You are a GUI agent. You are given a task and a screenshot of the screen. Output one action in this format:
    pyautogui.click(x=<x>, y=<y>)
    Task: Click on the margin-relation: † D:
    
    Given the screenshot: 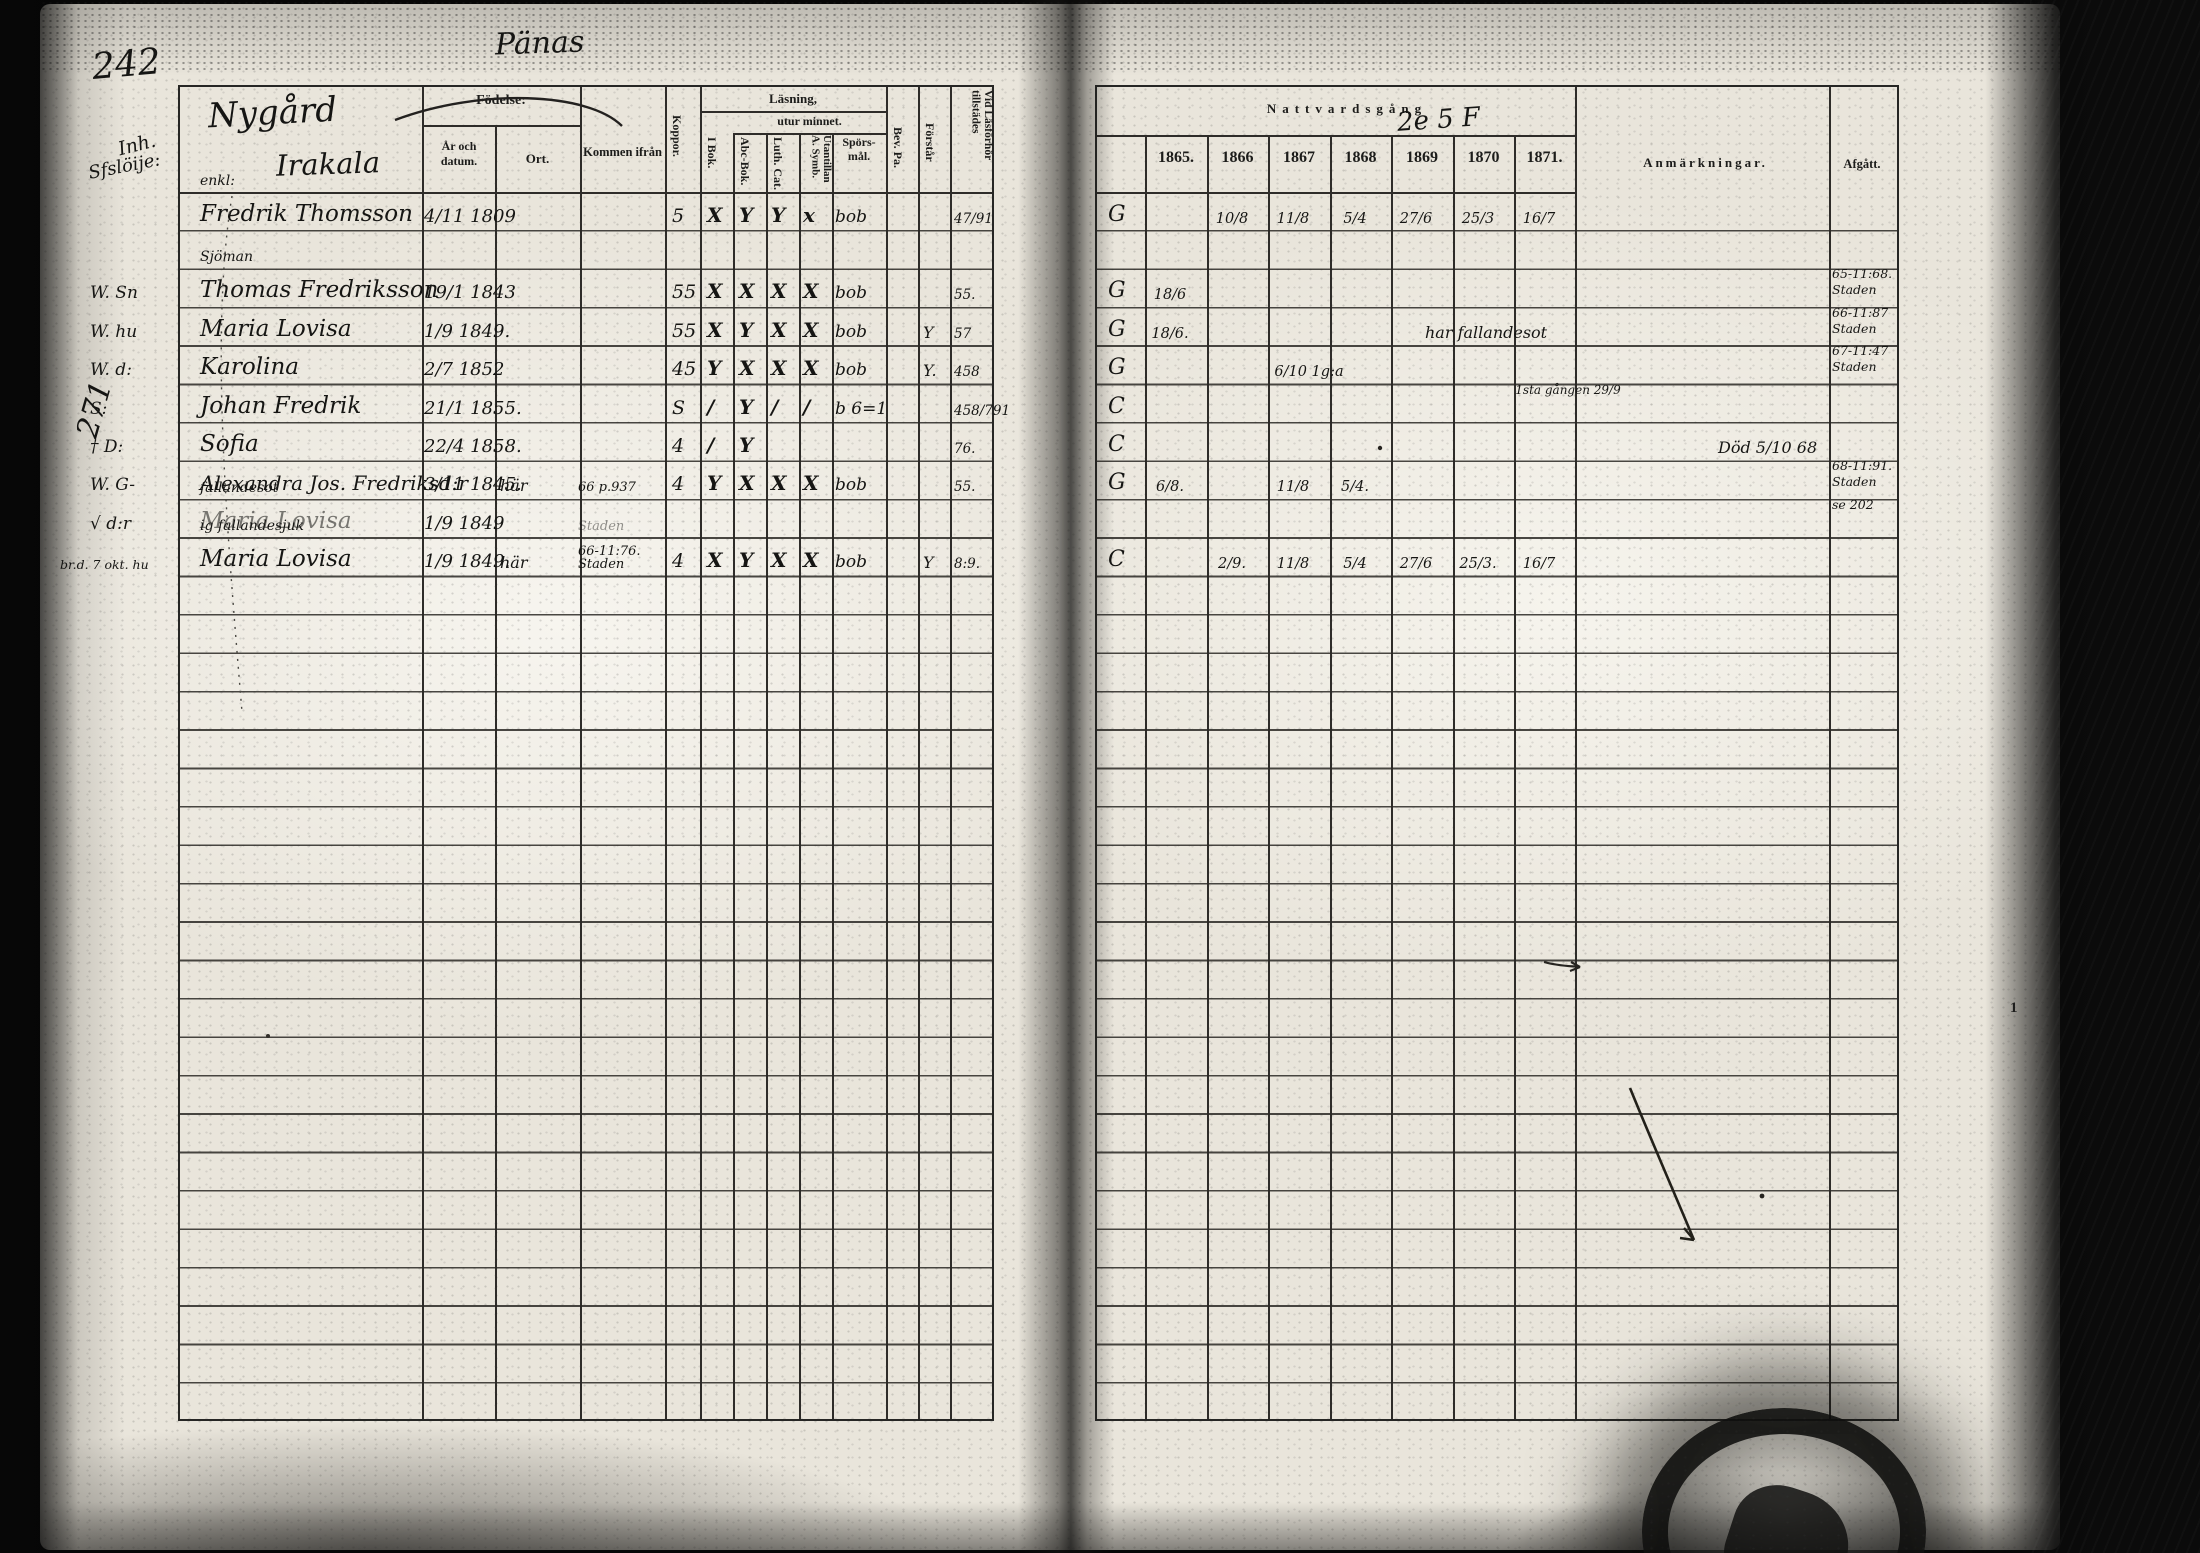 What is the action you would take?
    pyautogui.click(x=107, y=447)
    